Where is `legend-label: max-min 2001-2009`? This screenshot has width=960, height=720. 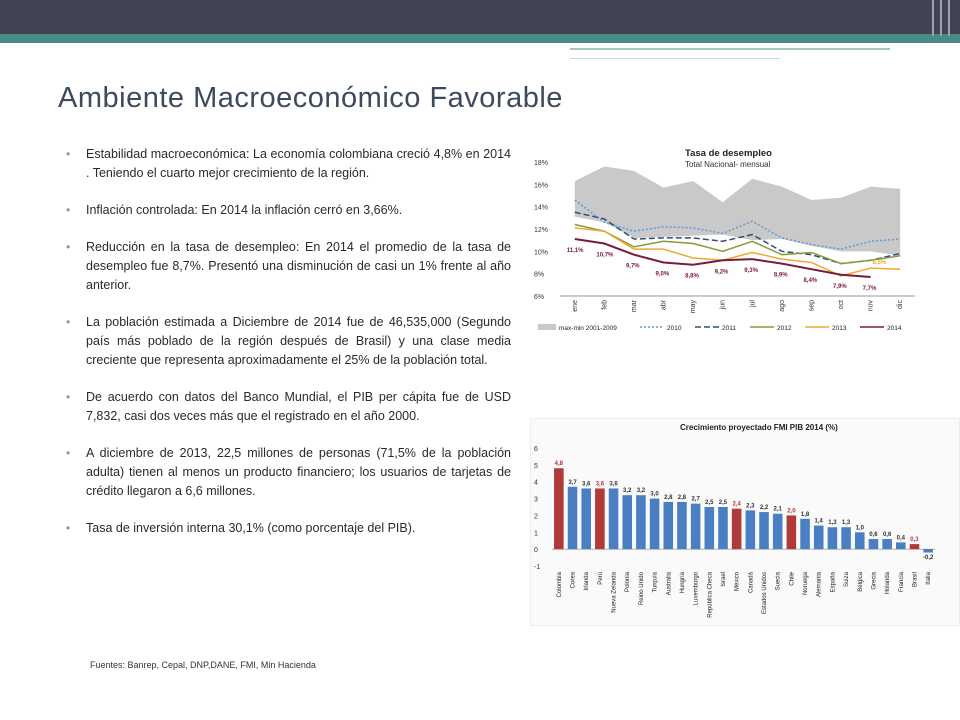
legend-label: max-min 2001-2009 is located at coordinates (588, 328).